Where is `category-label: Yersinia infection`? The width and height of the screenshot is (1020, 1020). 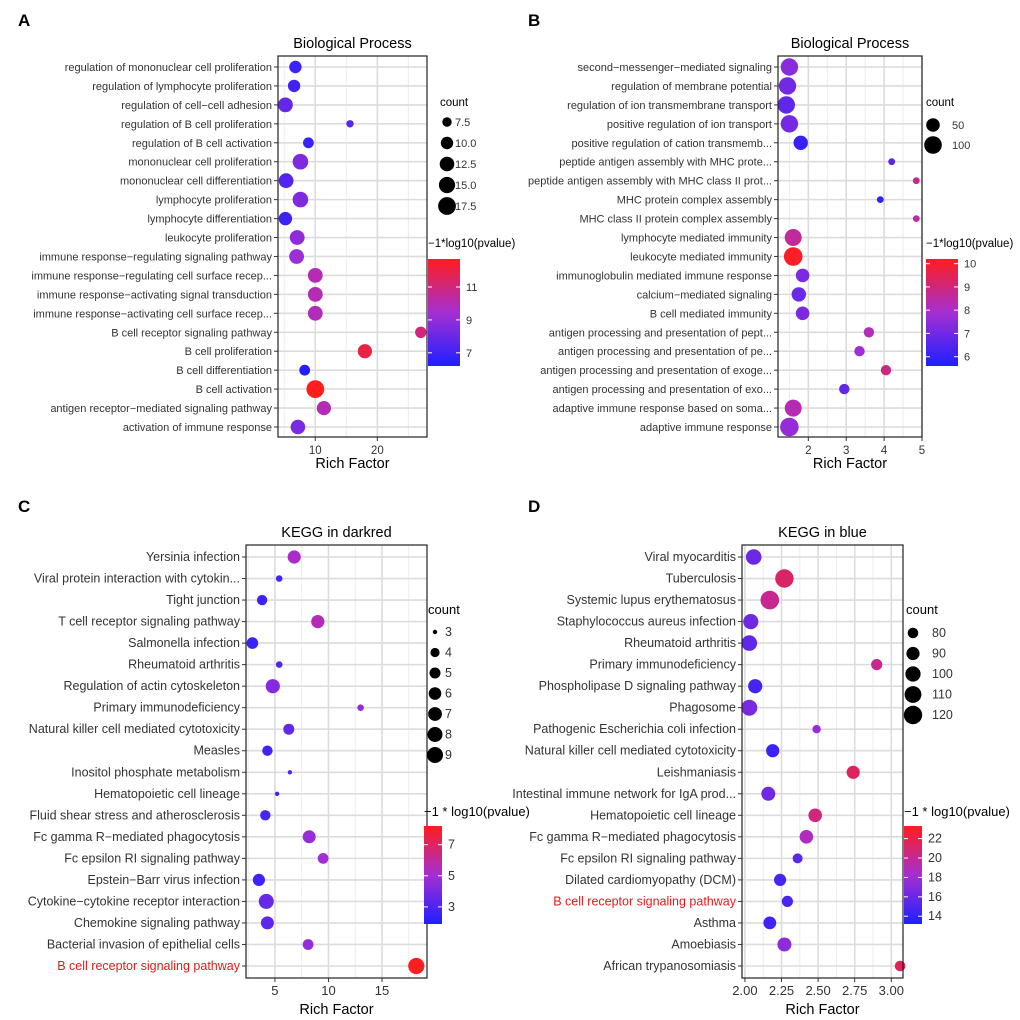 category-label: Yersinia infection is located at coordinates (193, 557).